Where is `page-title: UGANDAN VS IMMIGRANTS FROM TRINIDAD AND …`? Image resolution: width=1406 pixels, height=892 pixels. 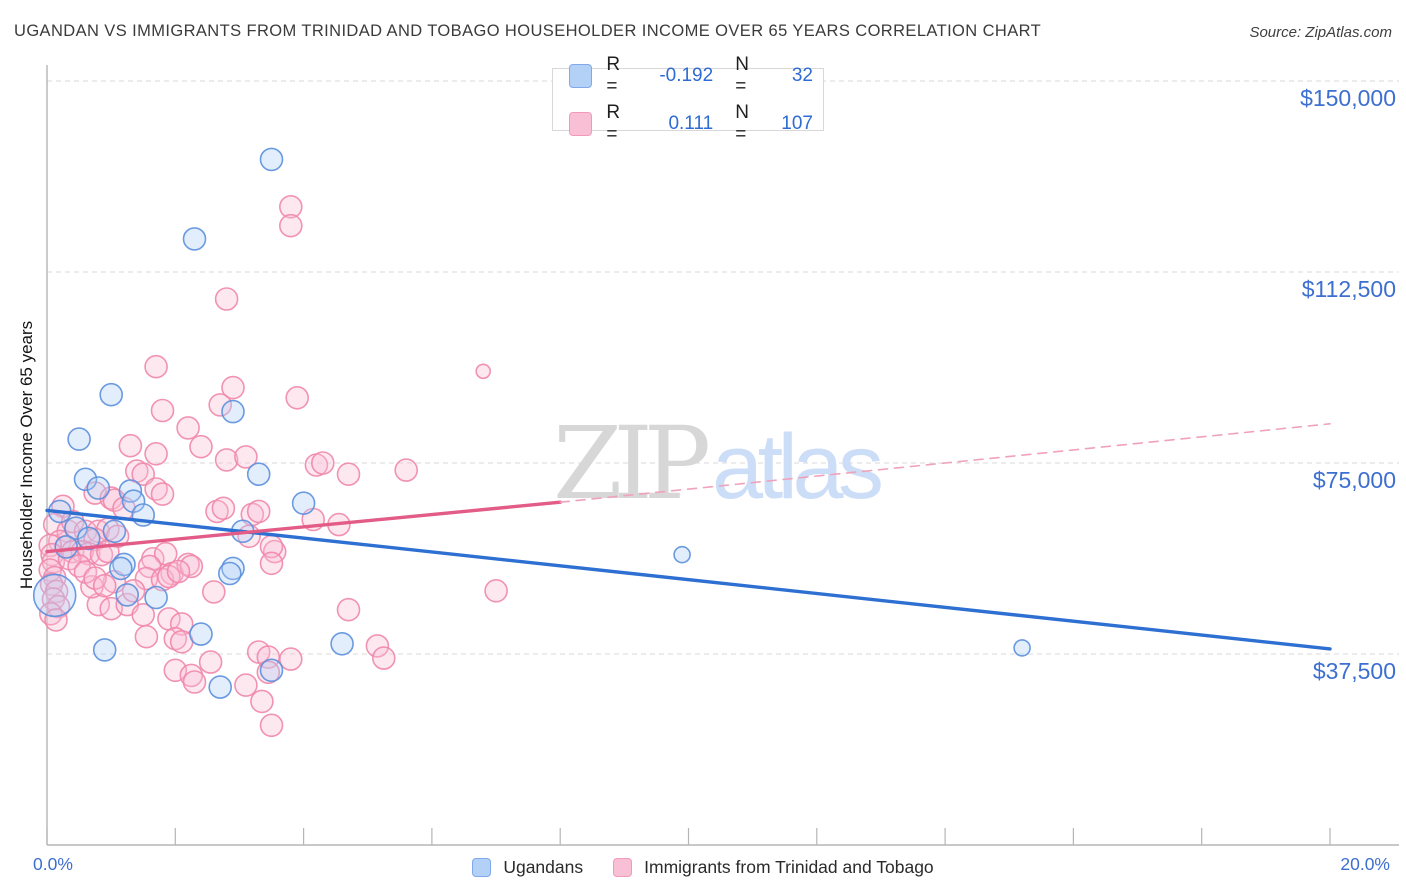
page-title: UGANDAN VS IMMIGRANTS FROM TRINIDAD AND … is located at coordinates (528, 31).